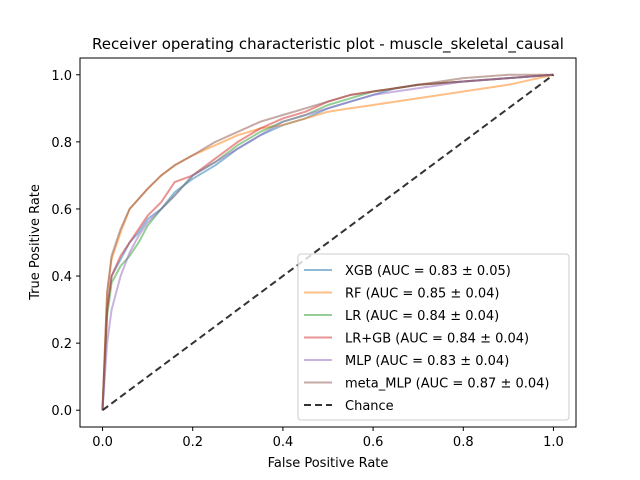 The height and width of the screenshot is (480, 640). I want to click on y-axis-ticks: 0.0 0.2 0.4 0.6 0.8 1.0, so click(65, 244).